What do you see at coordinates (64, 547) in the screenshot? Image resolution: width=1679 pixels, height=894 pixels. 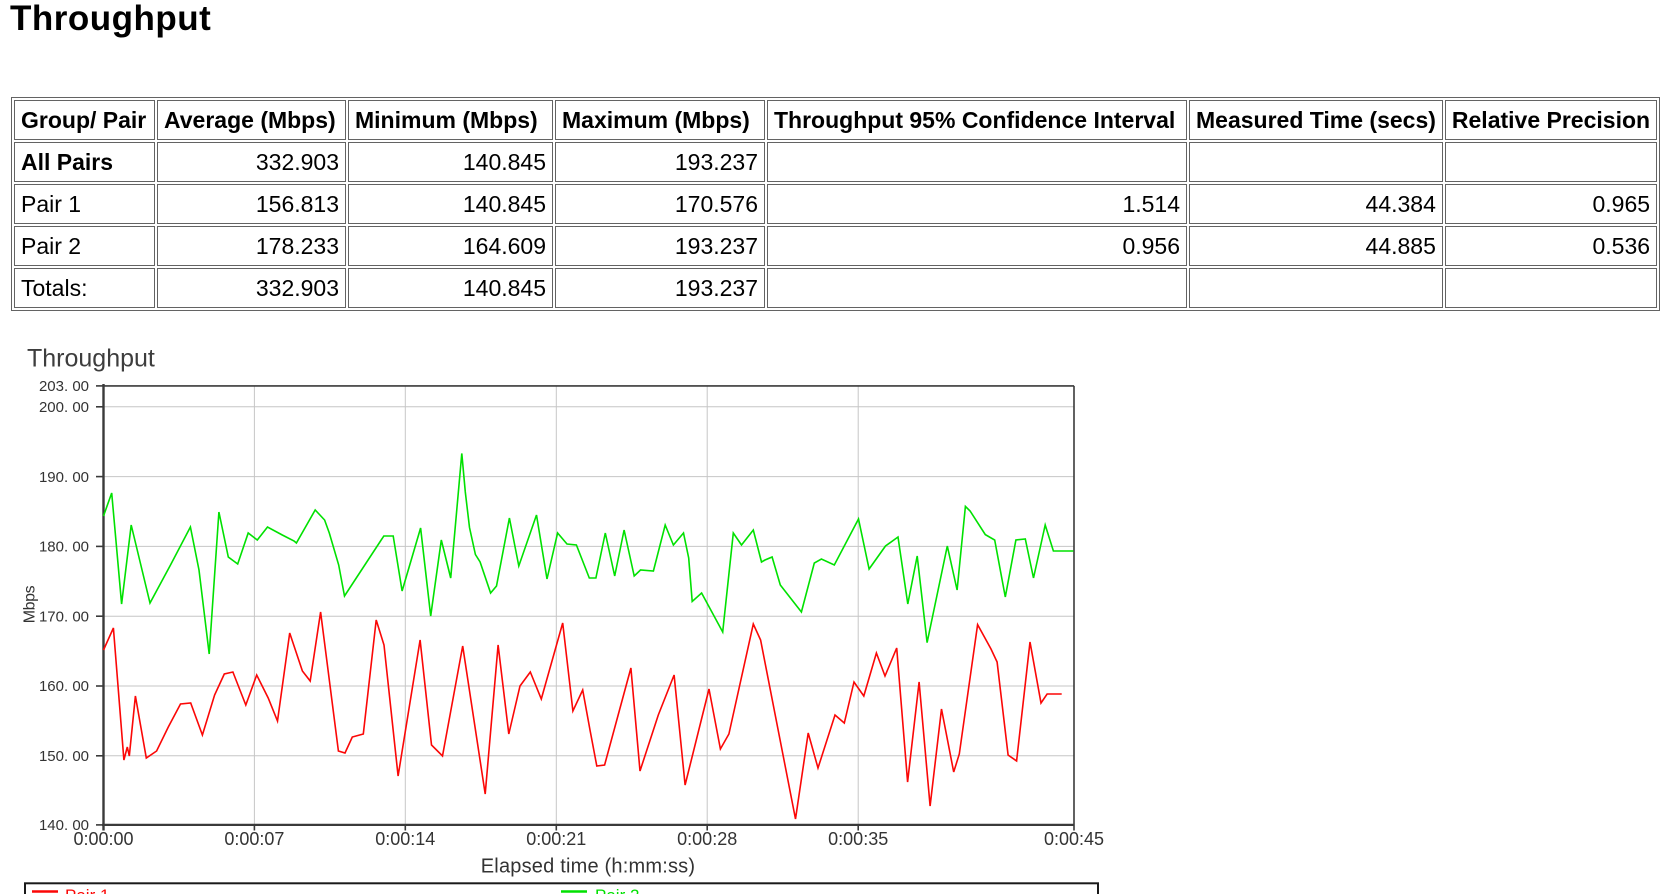 I see `svg-text: 180. 00` at bounding box center [64, 547].